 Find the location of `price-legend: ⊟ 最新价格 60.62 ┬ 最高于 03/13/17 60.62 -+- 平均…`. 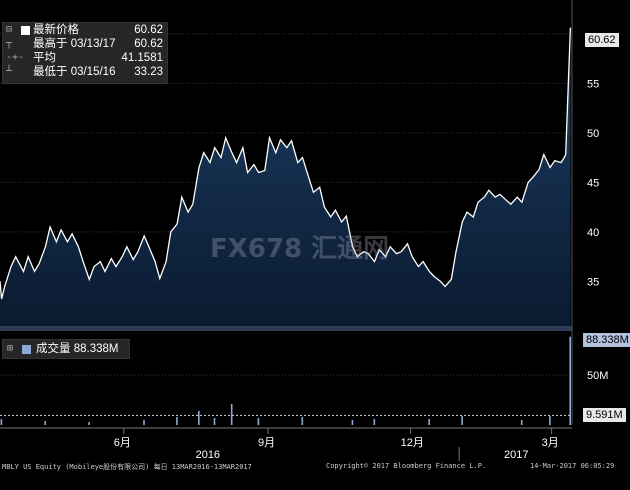

price-legend: ⊟ 最新价格 60.62 ┬ 最高于 03/13/17 60.62 -+- 平均… is located at coordinates (85, 53).